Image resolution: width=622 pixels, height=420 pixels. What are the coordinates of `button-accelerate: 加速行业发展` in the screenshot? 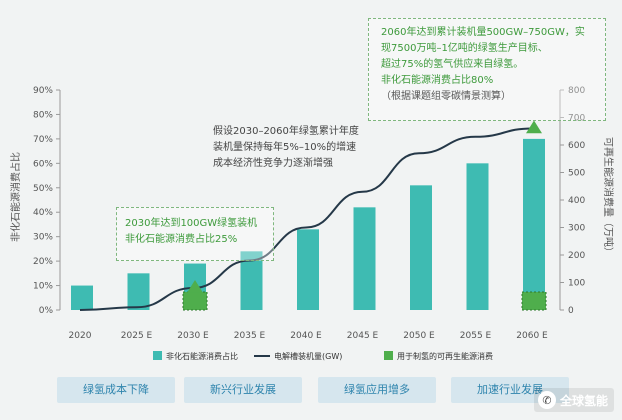 It's located at (510, 390).